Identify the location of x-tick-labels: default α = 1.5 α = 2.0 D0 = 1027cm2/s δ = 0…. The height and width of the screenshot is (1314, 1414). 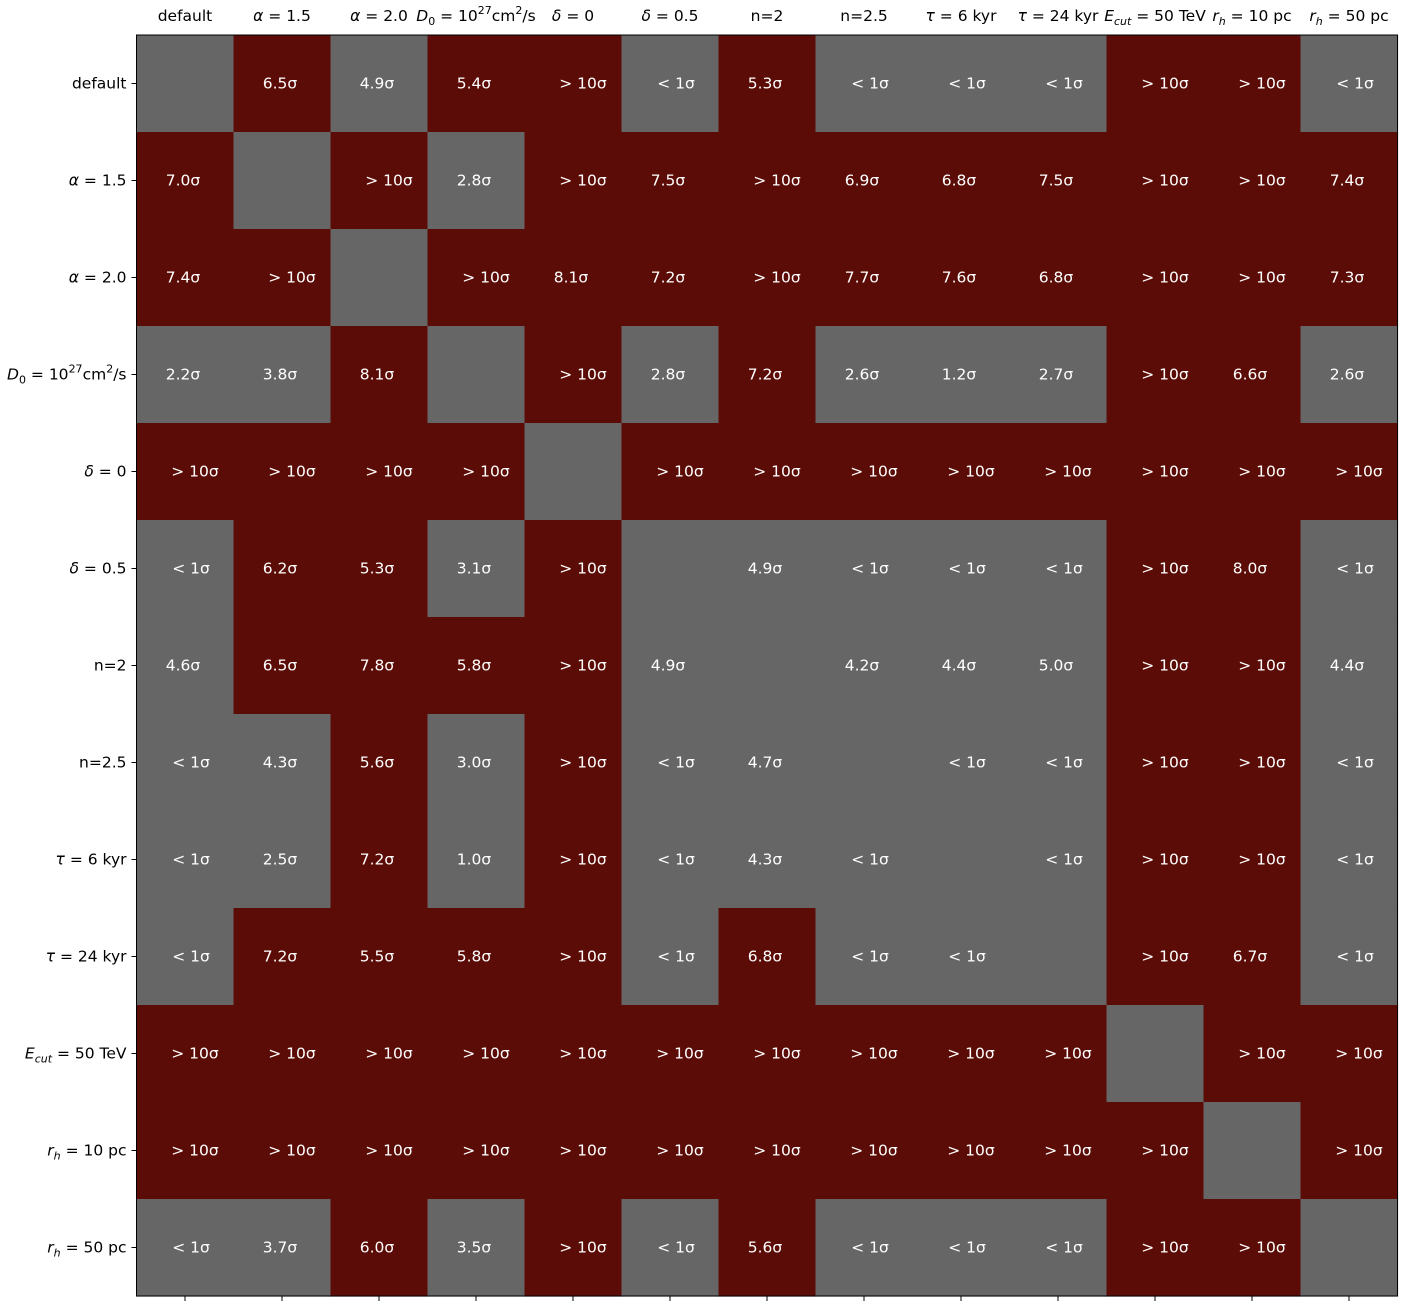
(773, 16).